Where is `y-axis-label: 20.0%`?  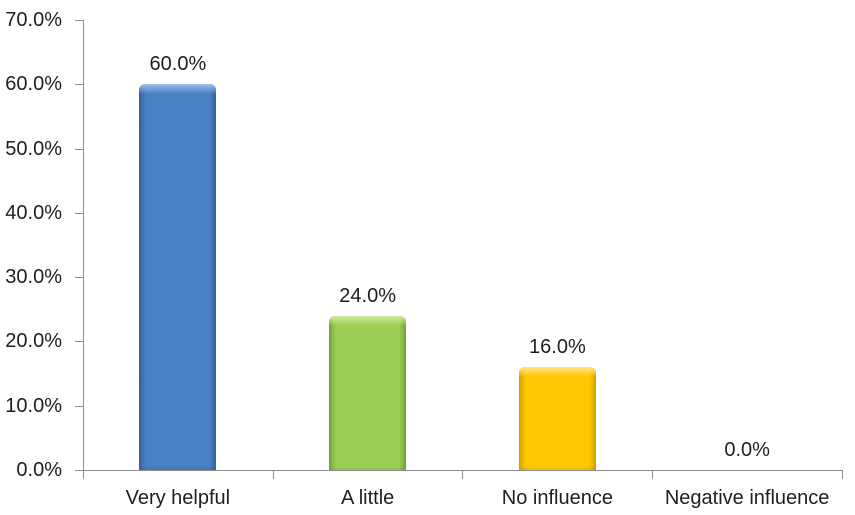 y-axis-label: 20.0% is located at coordinates (33, 341).